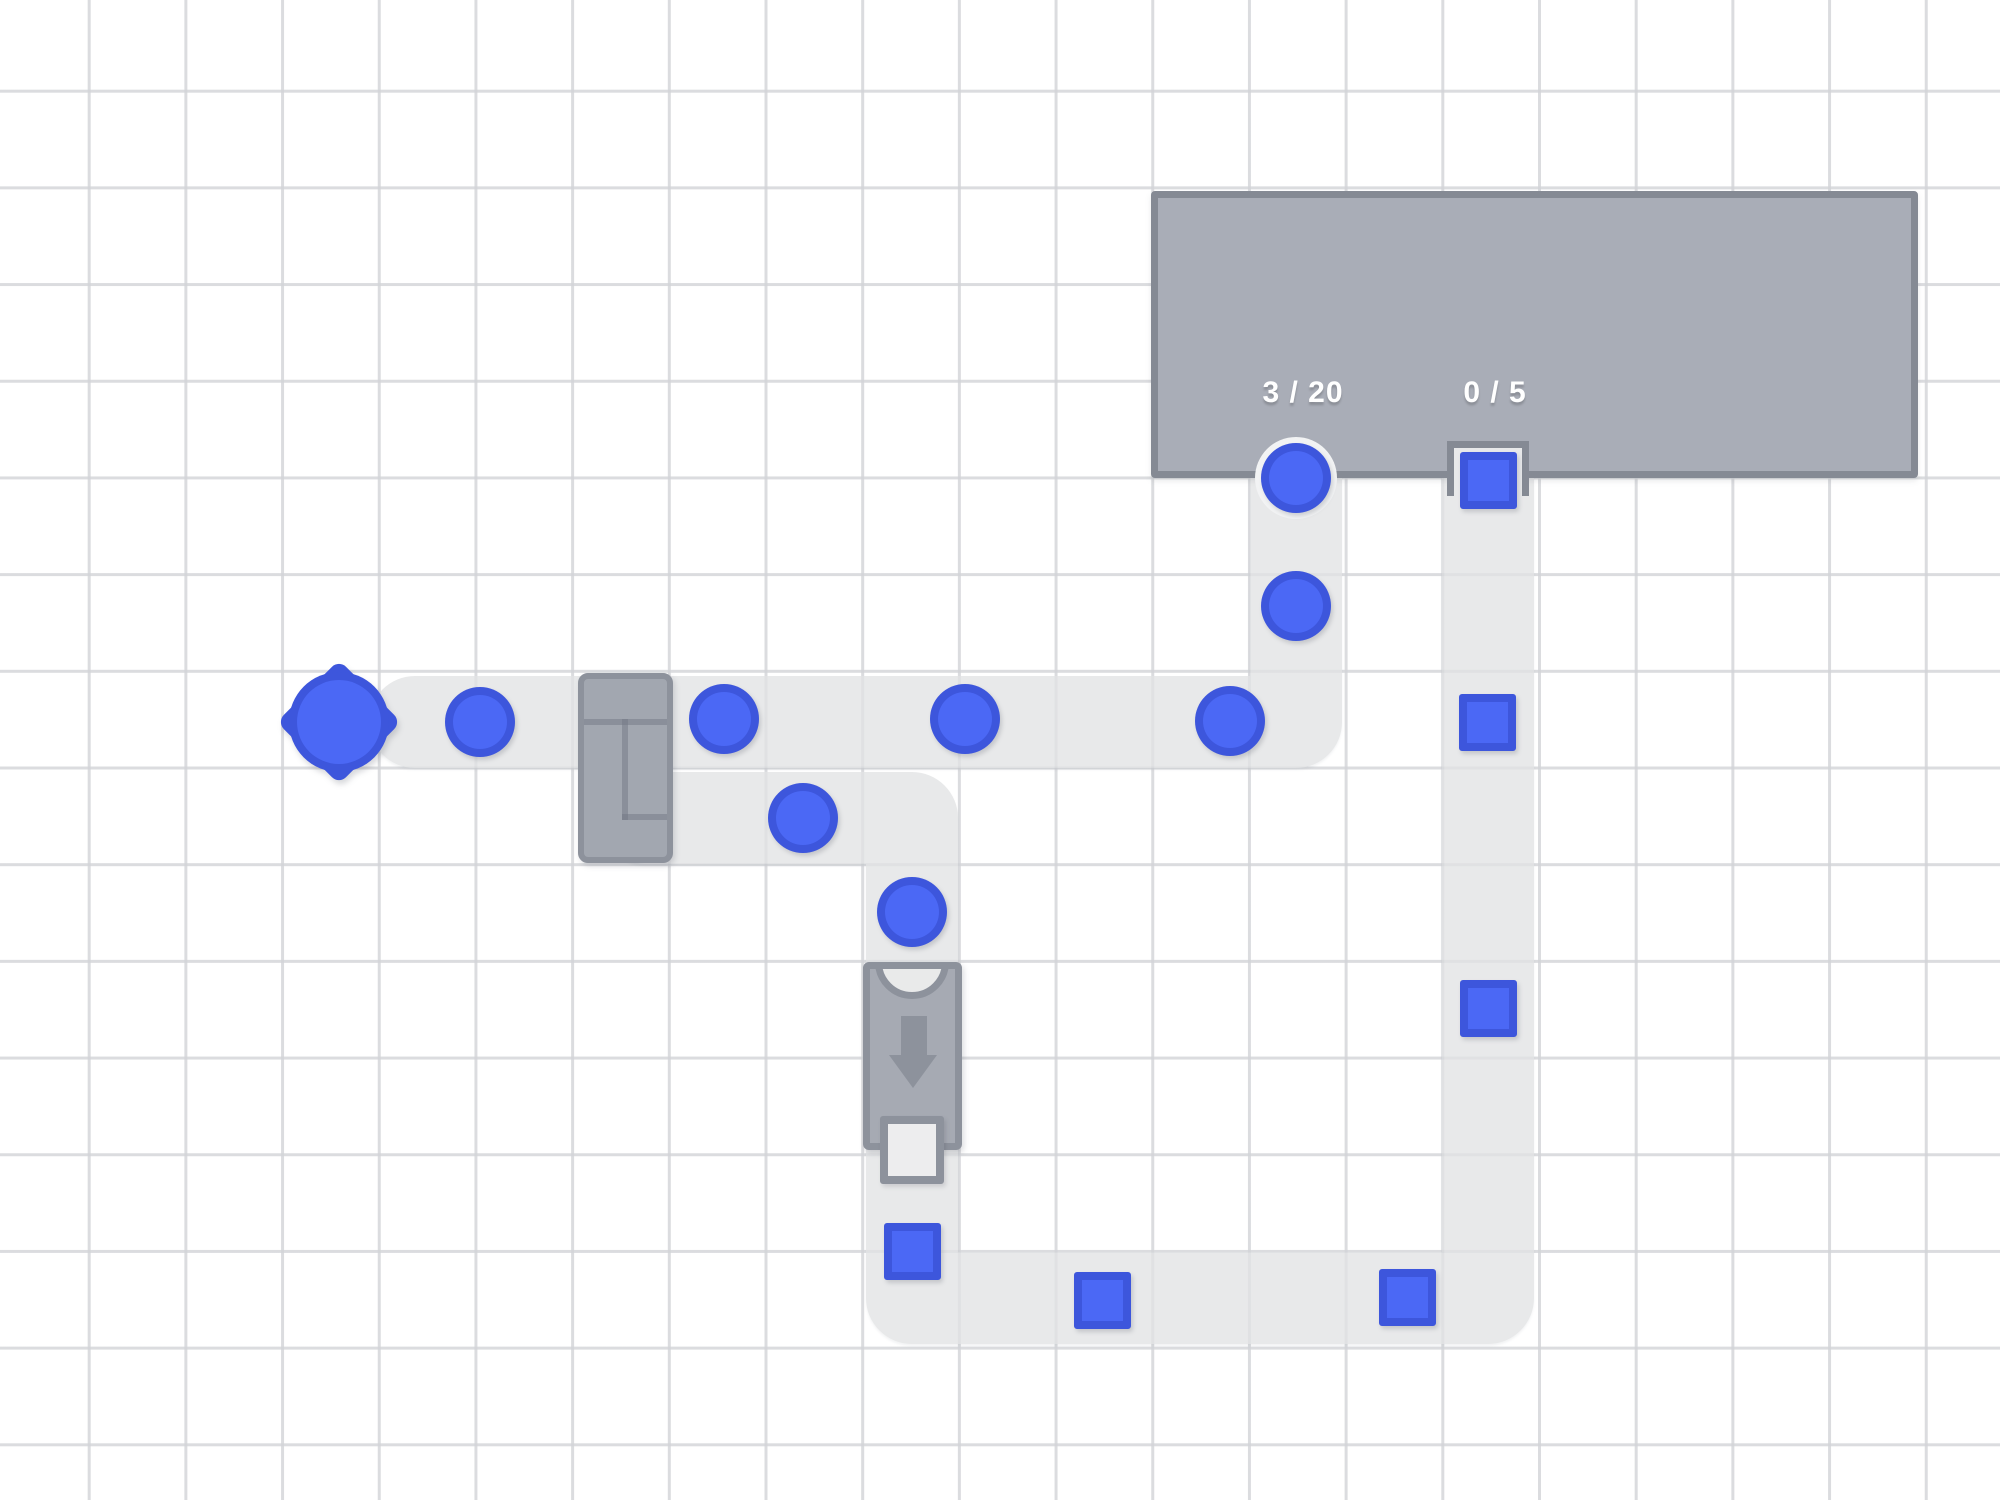 The width and height of the screenshot is (2000, 1500). I want to click on splitter-building, so click(625, 768).